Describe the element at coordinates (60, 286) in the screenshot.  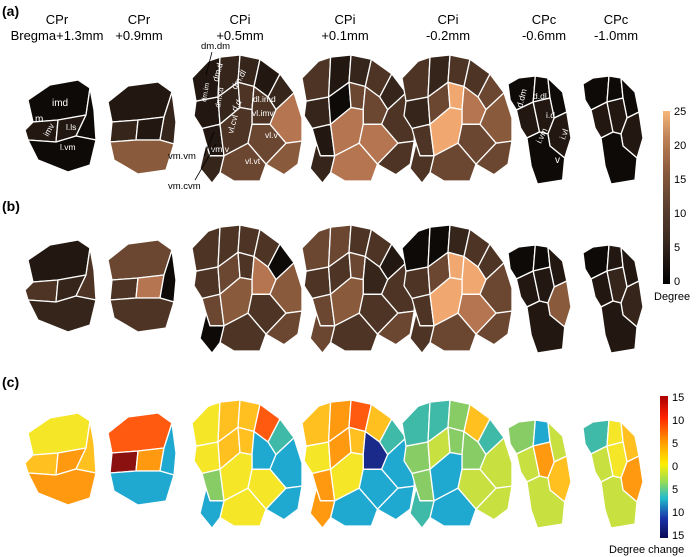
I see `slice-b-col1` at that location.